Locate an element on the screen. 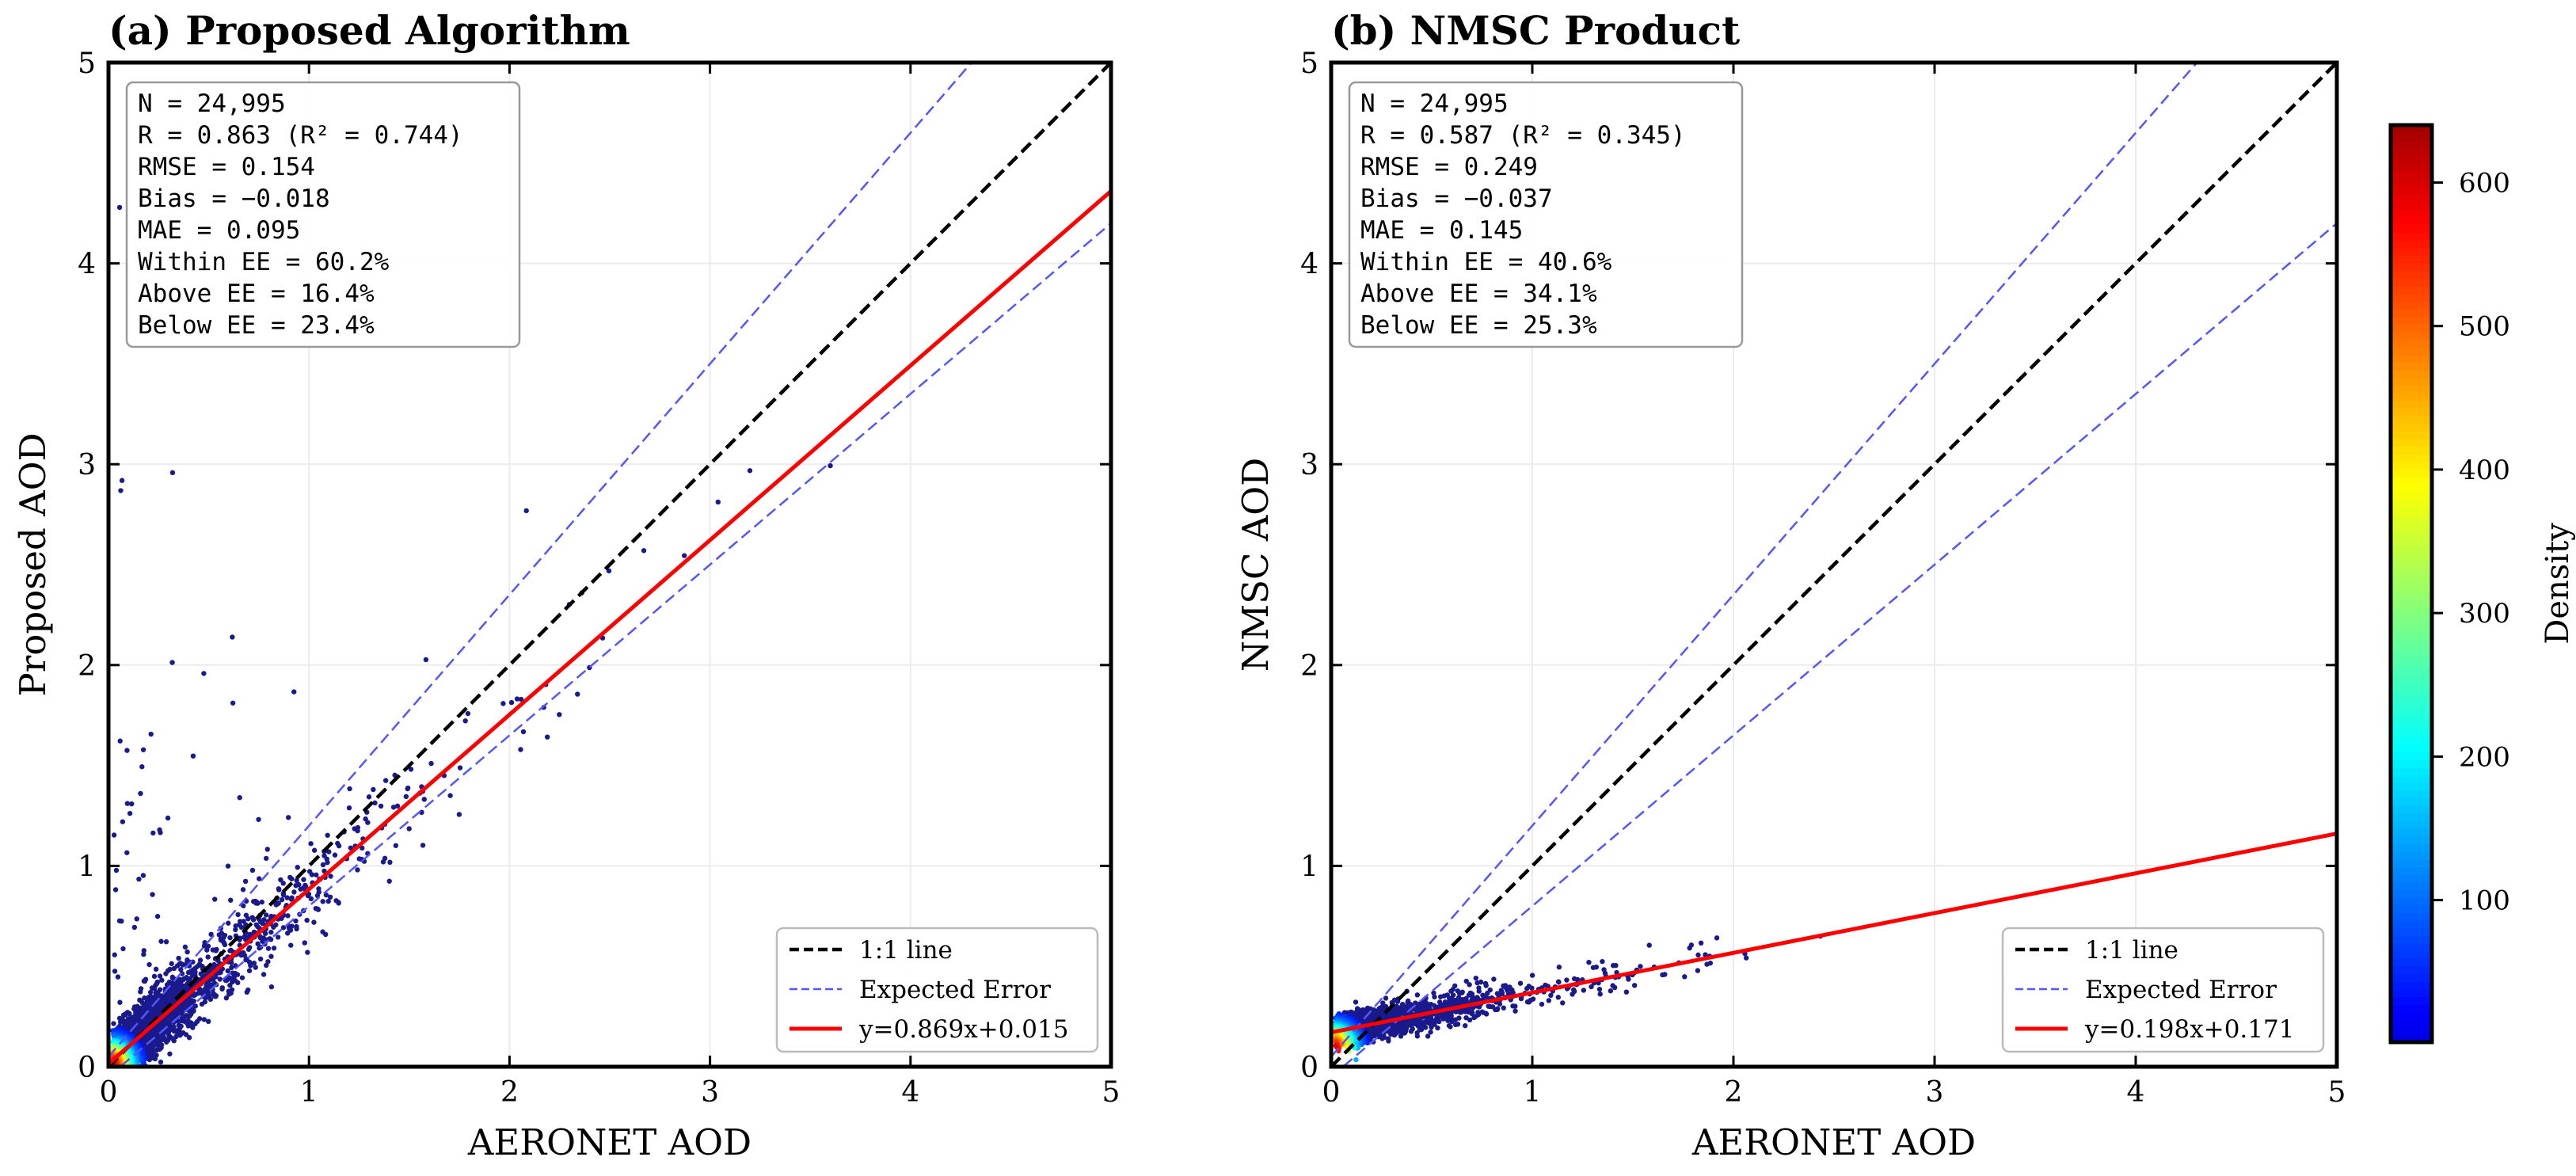 The image size is (2576, 1176). stats-line: Within EE = 60.2% is located at coordinates (264, 262).